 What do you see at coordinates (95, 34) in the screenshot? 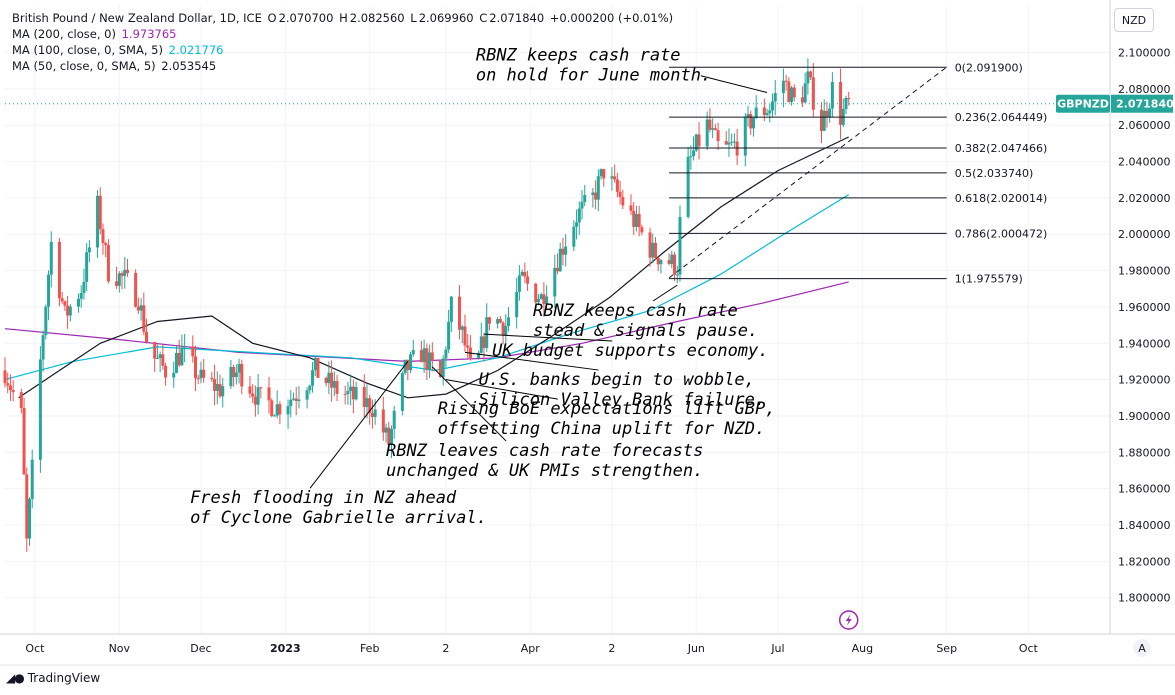
I see `ma200-legend: MA (200, close, 0) 1.973765` at bounding box center [95, 34].